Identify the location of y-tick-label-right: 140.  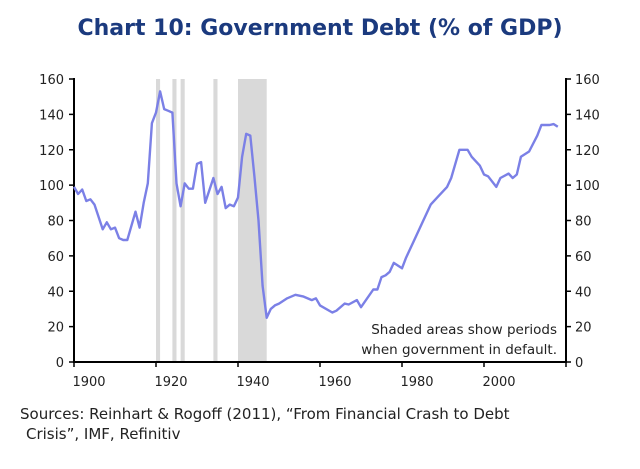
(587, 115).